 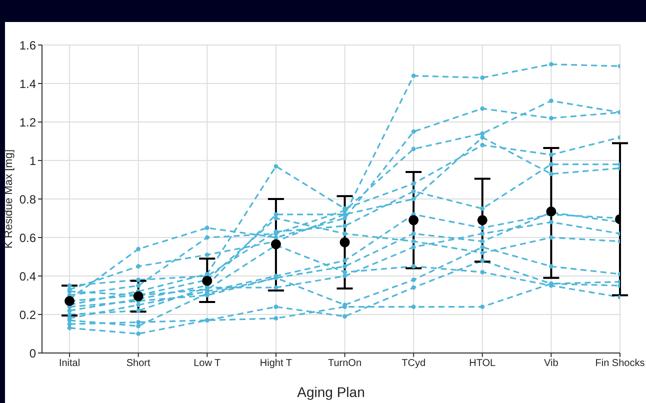 What do you see at coordinates (276, 364) in the screenshot?
I see `x-tick-label: Hight T` at bounding box center [276, 364].